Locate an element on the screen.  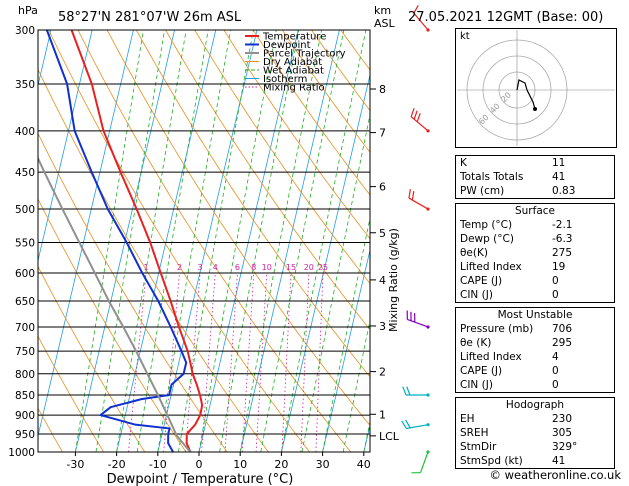
mixing-ratio-label: 4 is located at coordinates (215, 267).